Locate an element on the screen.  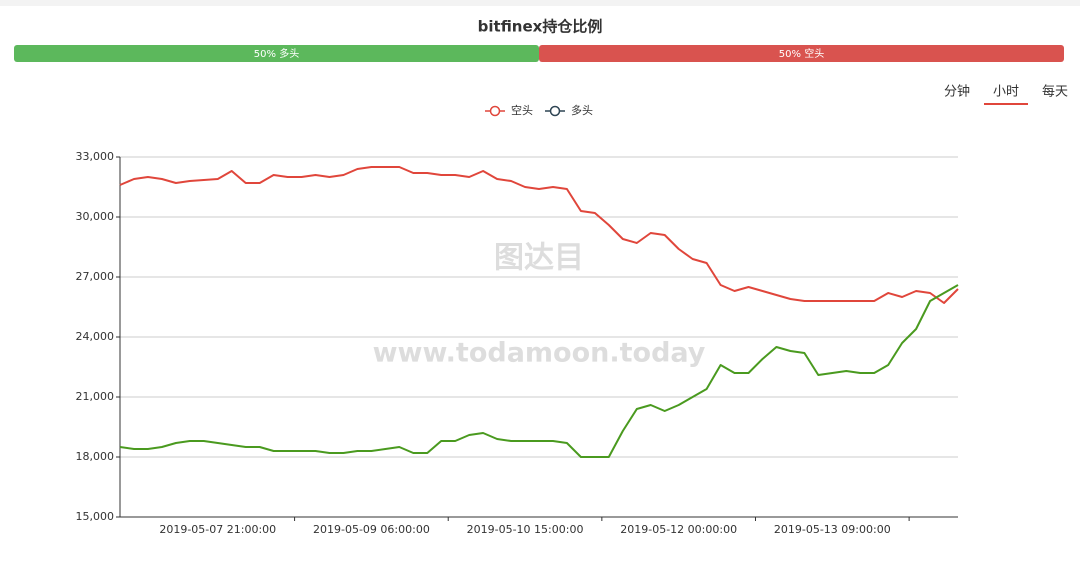
y-tick-label: 27,000 is located at coordinates (95, 276).